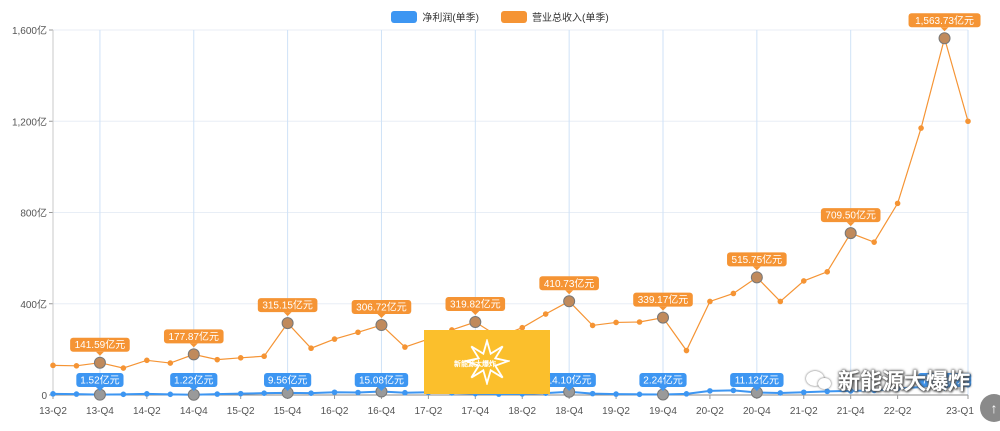 This screenshot has height=431, width=1000. Describe the element at coordinates (570, 18) in the screenshot. I see `legend-label-revenue: 营业总收入(单季)` at that location.